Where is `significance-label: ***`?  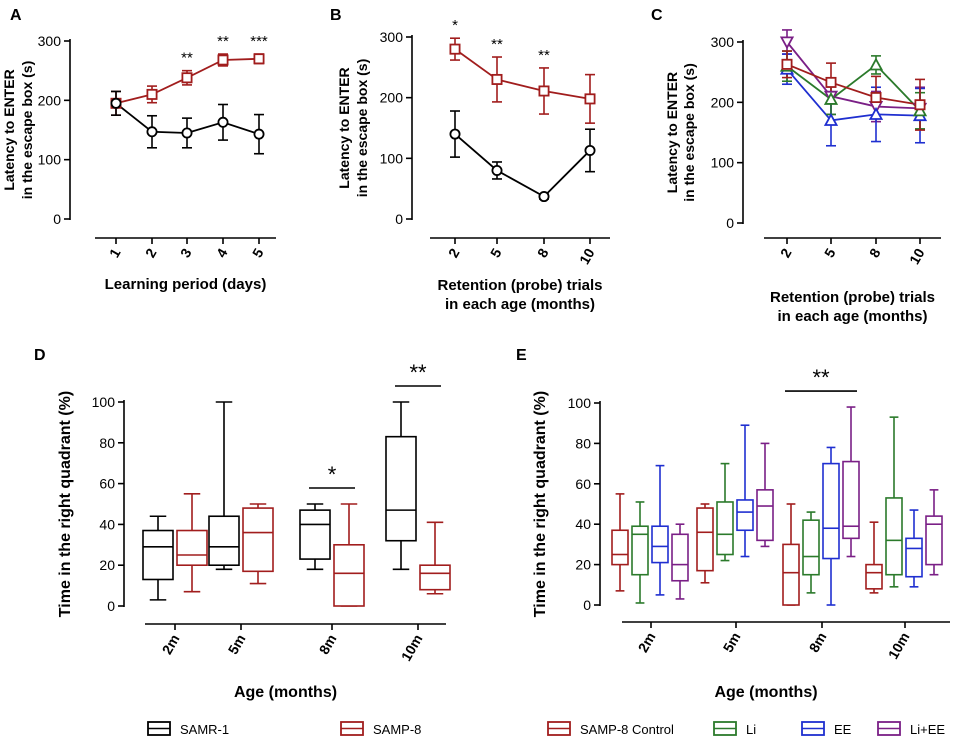 significance-label: *** is located at coordinates (259, 41).